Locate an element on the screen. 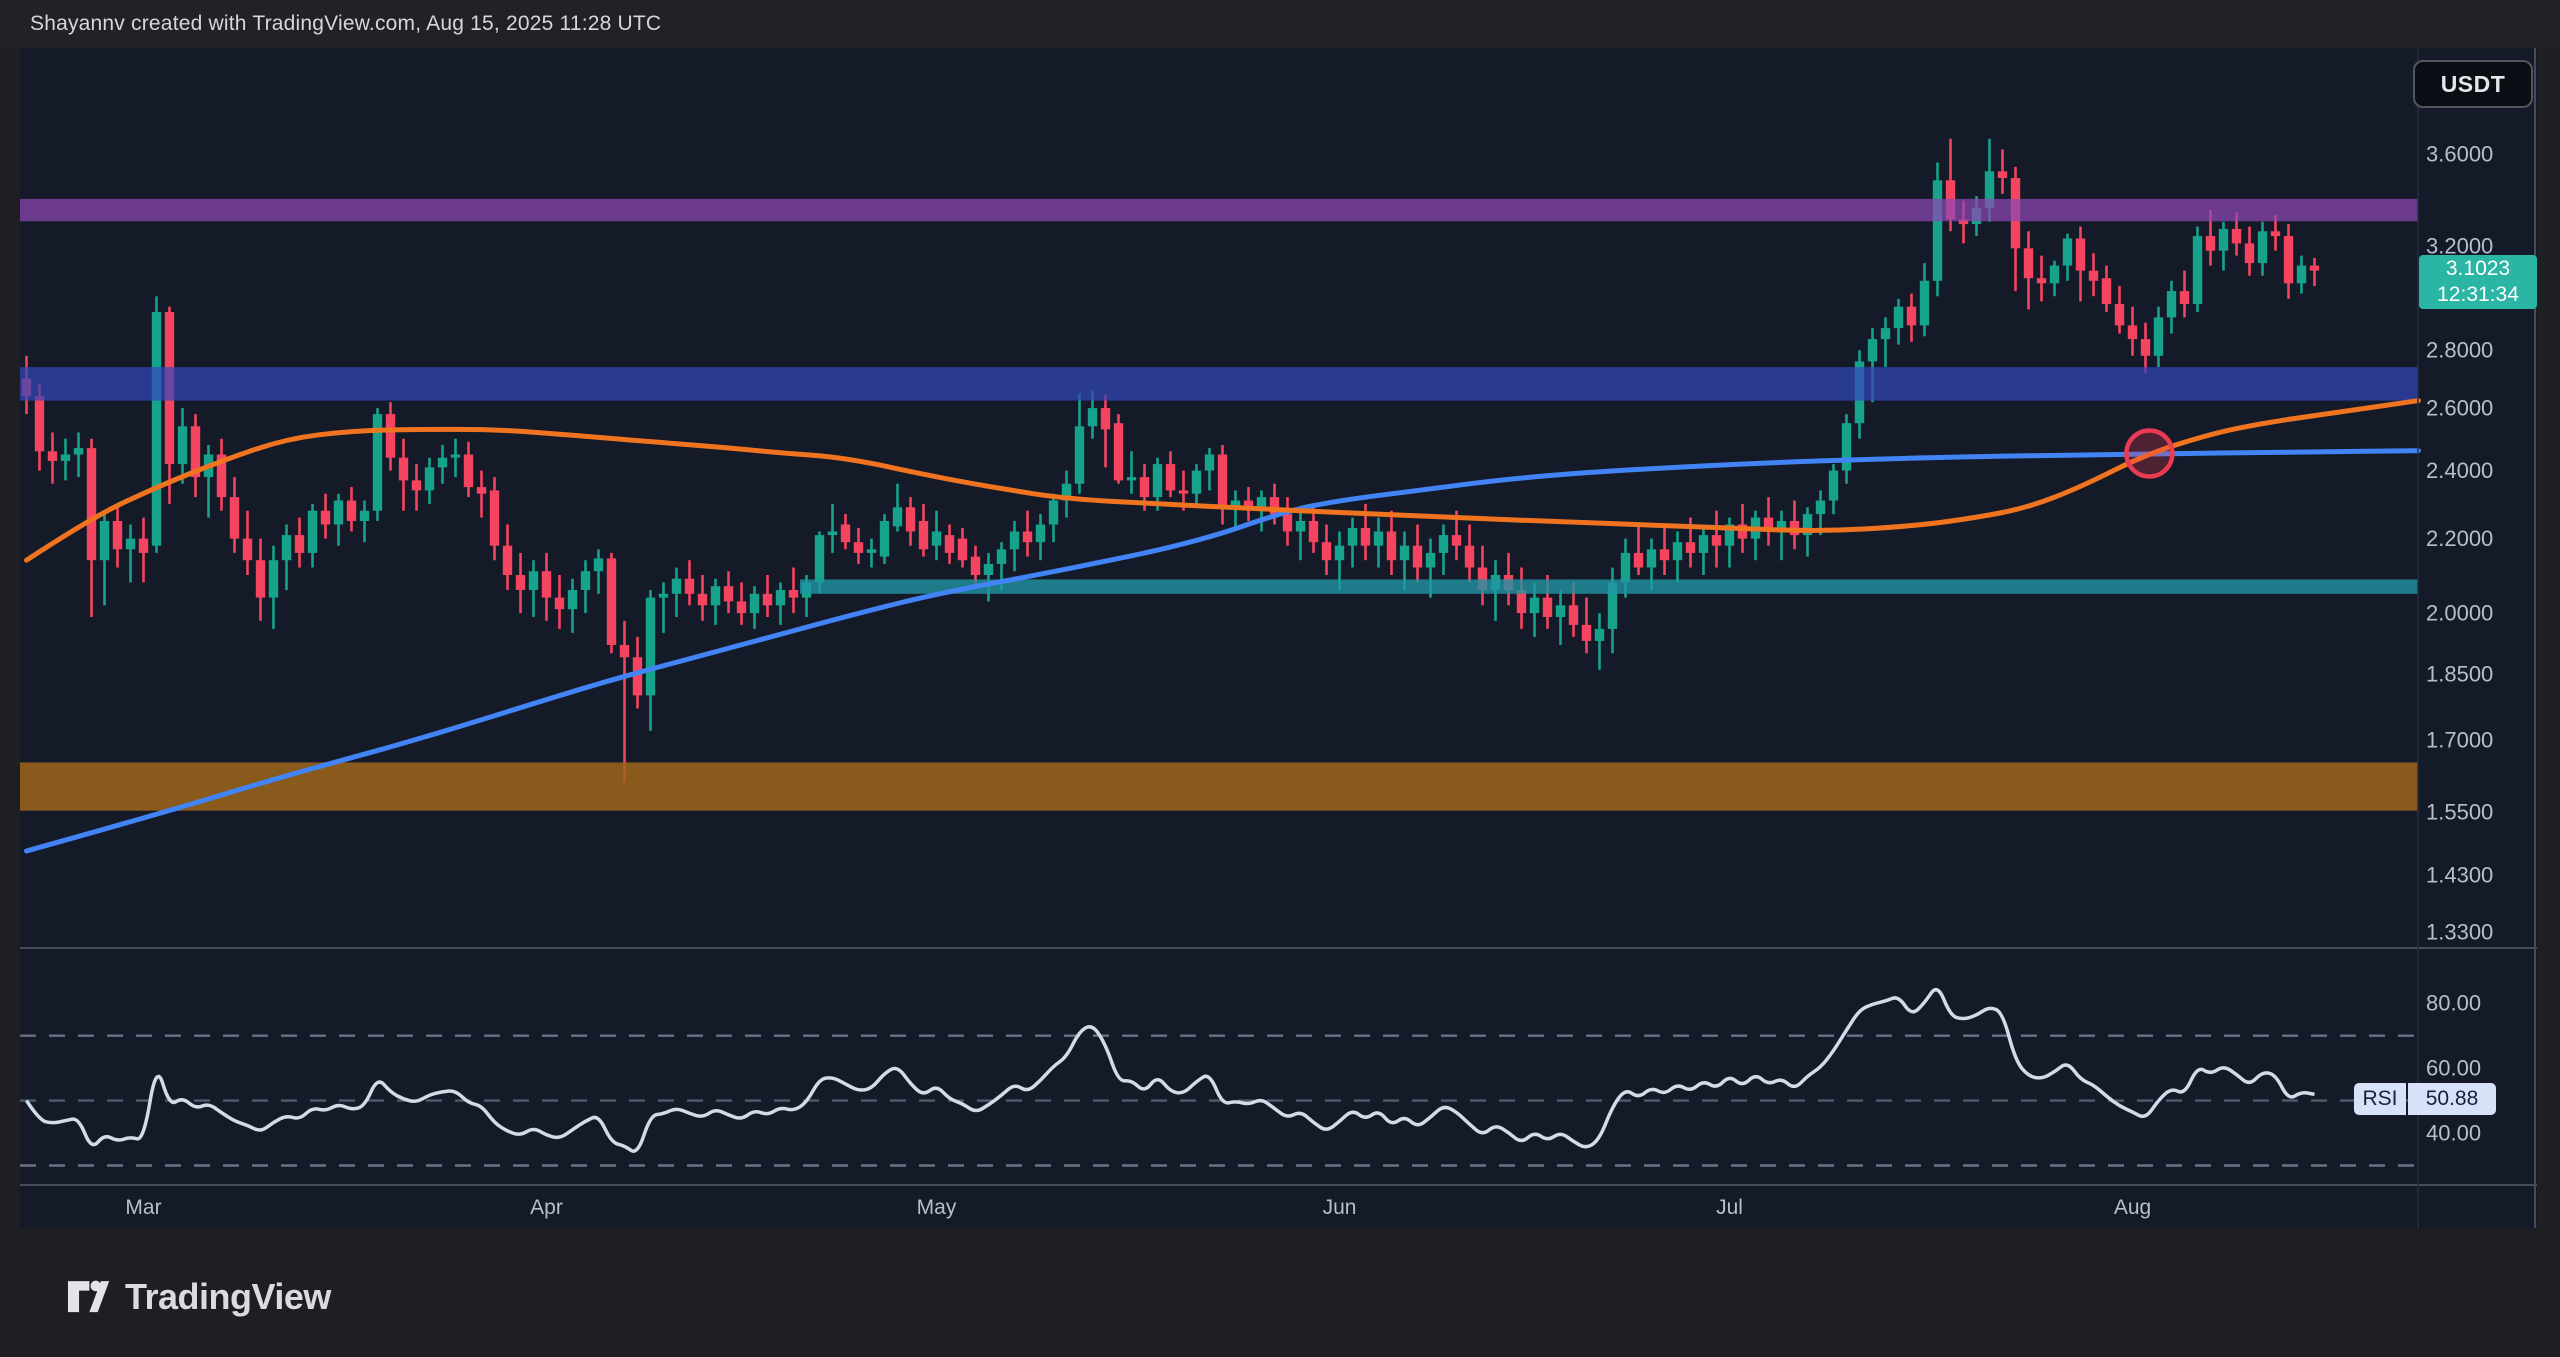  rsi-value-badge: RSI 50.88 is located at coordinates (2425, 1099).